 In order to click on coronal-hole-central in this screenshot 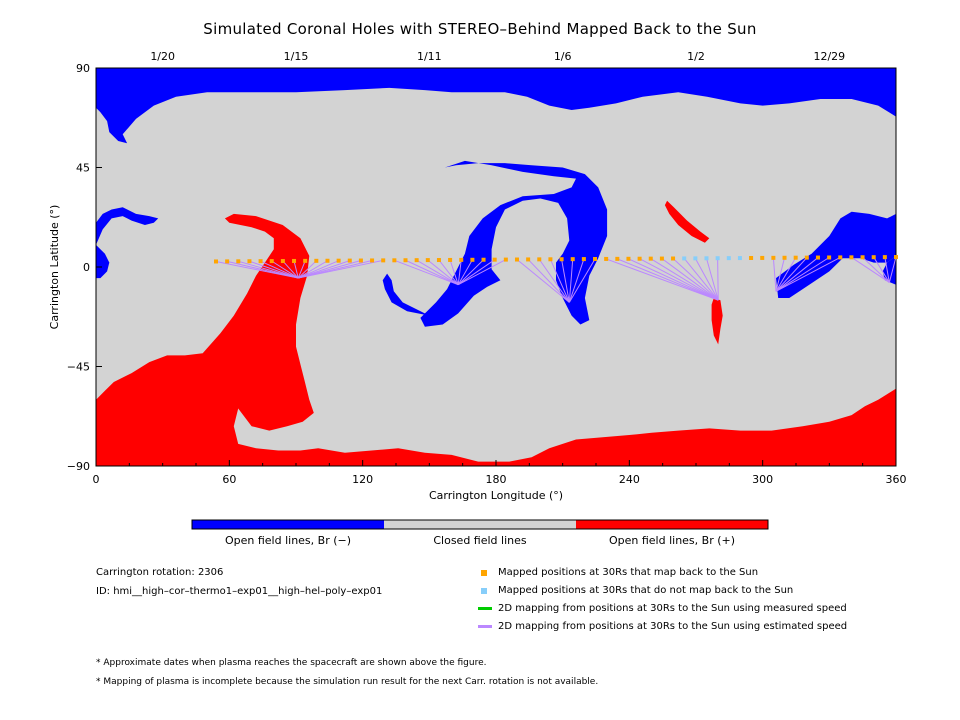, I will do `click(514, 243)`.